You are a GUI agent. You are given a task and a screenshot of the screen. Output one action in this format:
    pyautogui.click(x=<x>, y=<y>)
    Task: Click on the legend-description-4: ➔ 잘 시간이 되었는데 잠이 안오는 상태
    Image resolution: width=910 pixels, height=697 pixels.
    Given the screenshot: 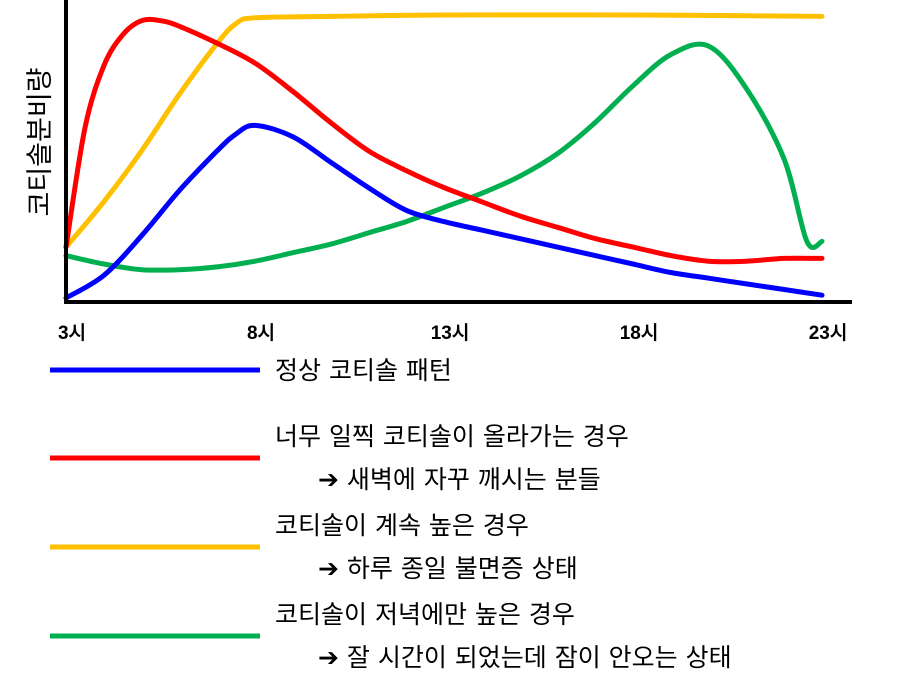 What is the action you would take?
    pyautogui.click(x=525, y=657)
    